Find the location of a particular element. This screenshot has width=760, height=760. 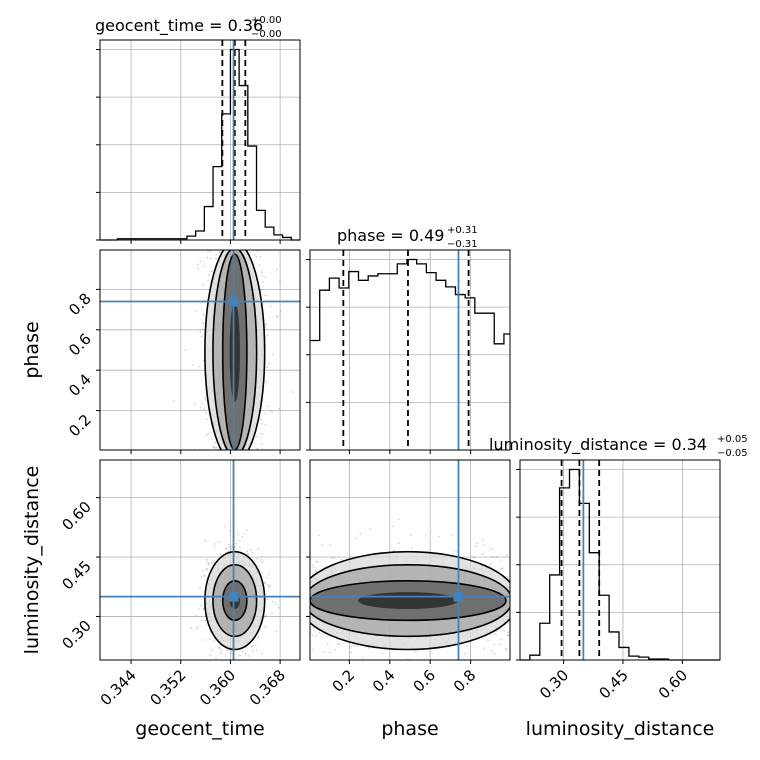

hist-steps-phase is located at coordinates (410, 301).